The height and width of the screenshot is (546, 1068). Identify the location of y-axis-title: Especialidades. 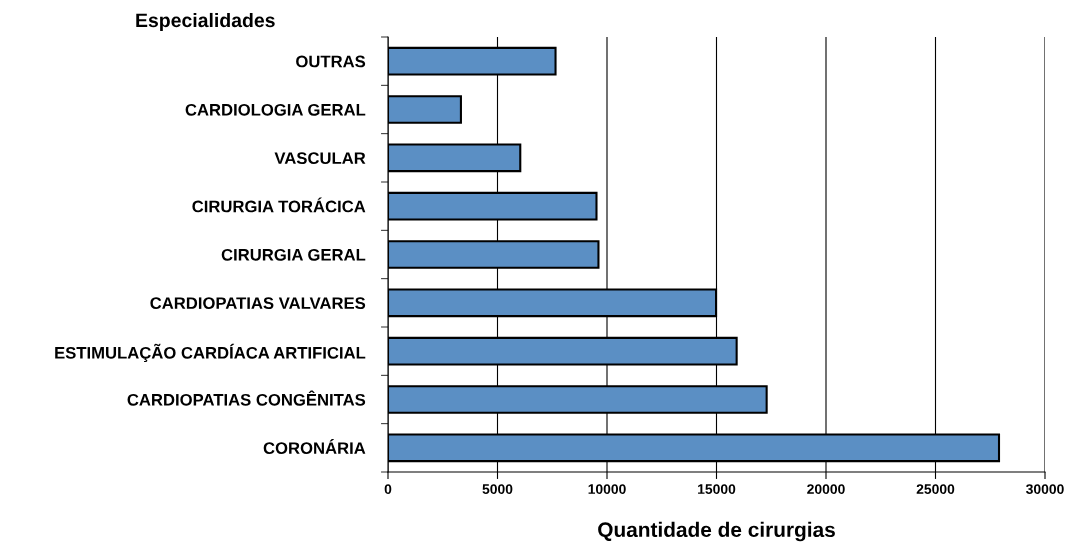
(205, 22).